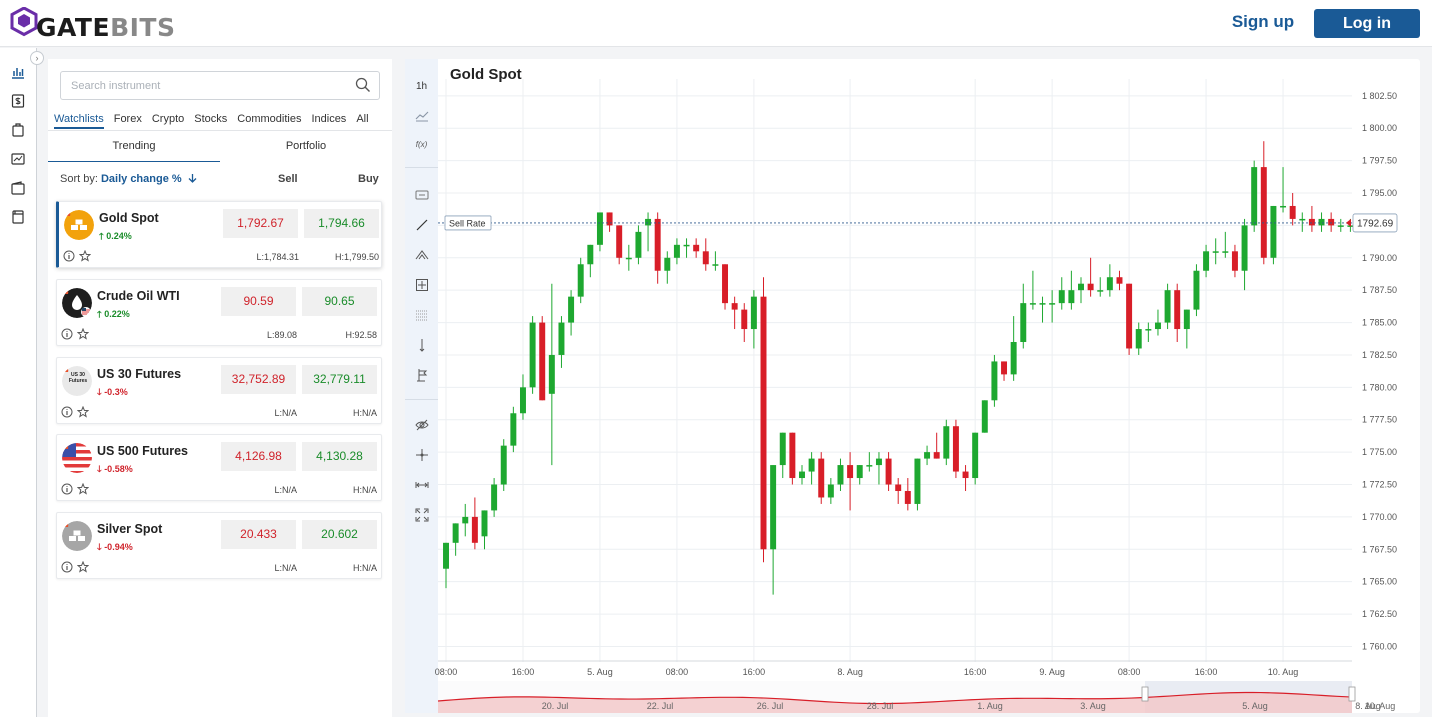 This screenshot has width=1432, height=717. What do you see at coordinates (92, 24) in the screenshot?
I see `gatebits-logo: GATEBITS` at bounding box center [92, 24].